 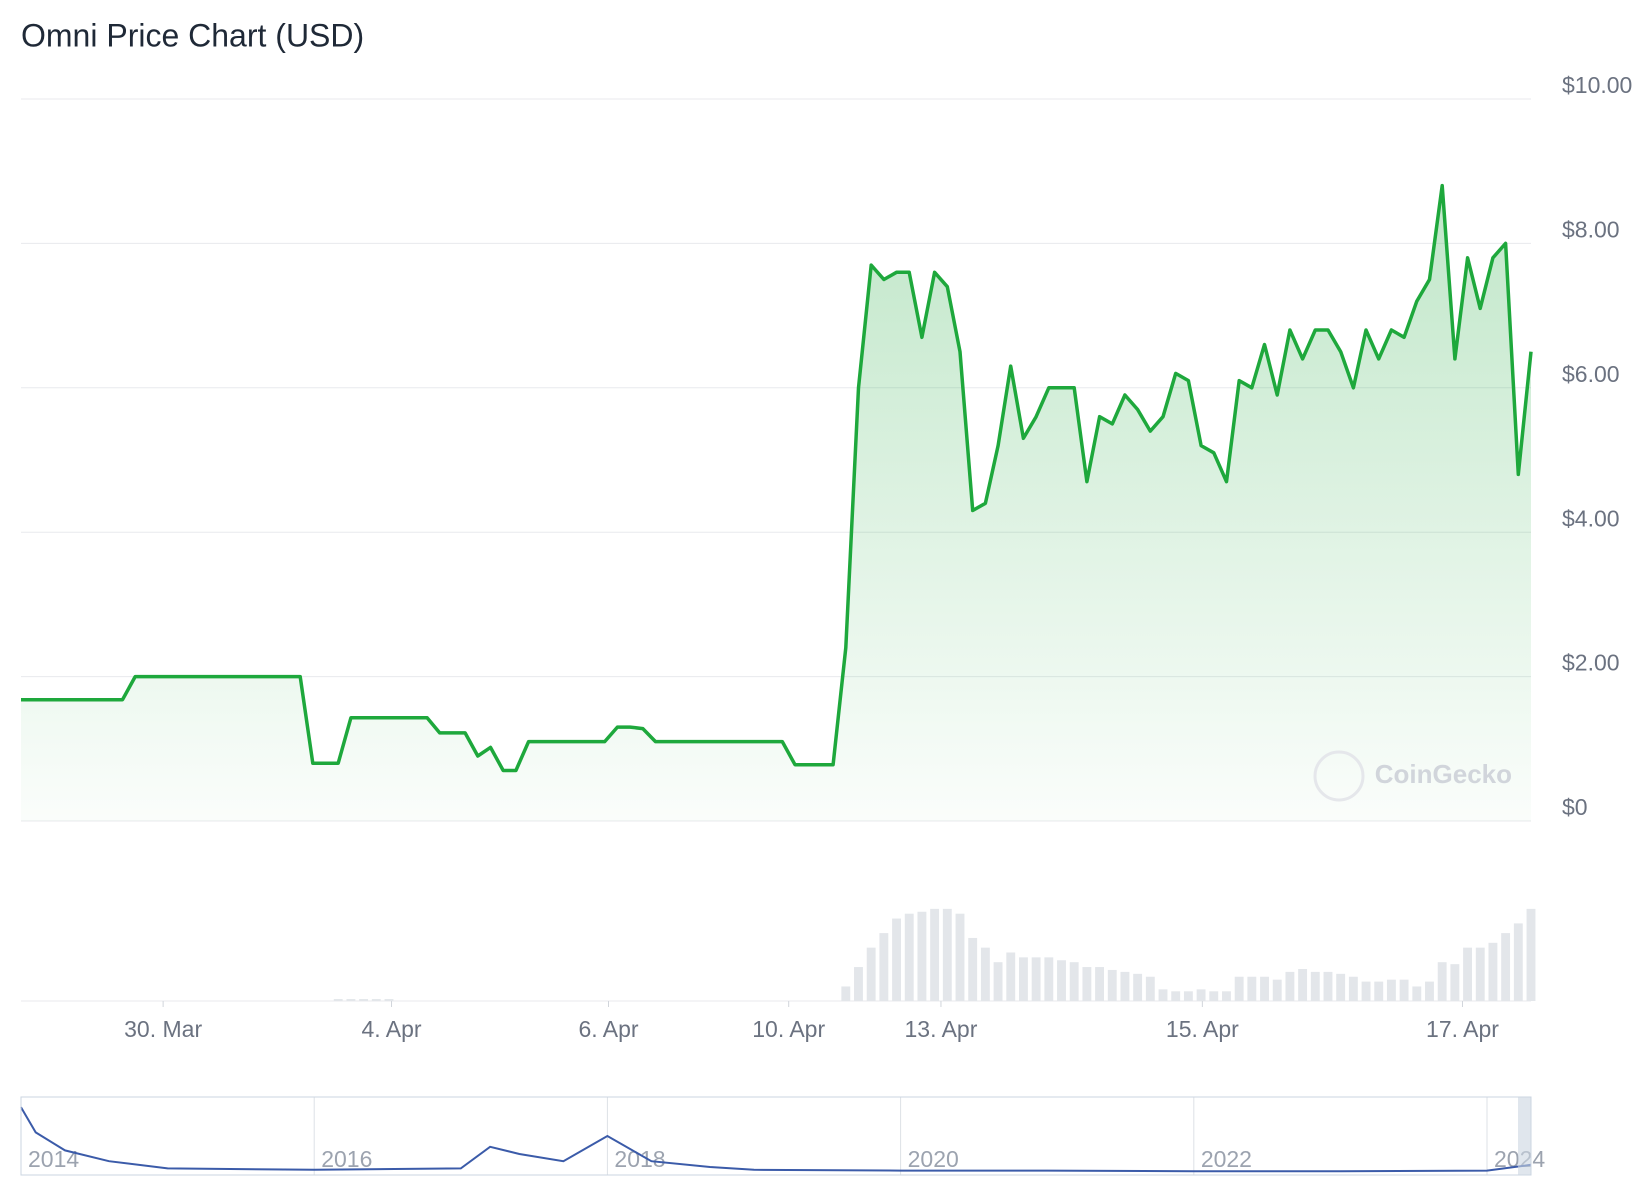 What do you see at coordinates (1443, 774) in the screenshot?
I see `watermark: CoinGecko` at bounding box center [1443, 774].